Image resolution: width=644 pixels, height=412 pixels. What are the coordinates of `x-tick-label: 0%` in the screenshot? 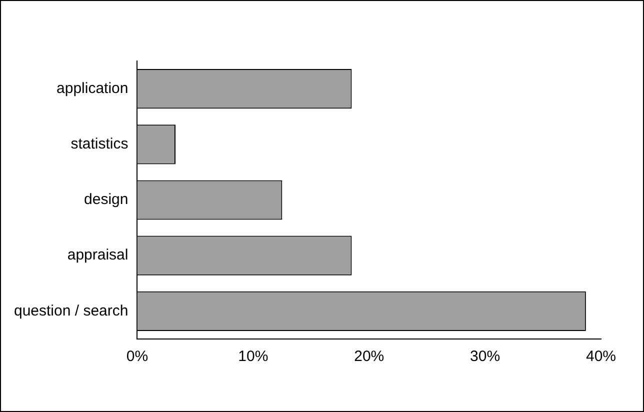 It's located at (137, 357).